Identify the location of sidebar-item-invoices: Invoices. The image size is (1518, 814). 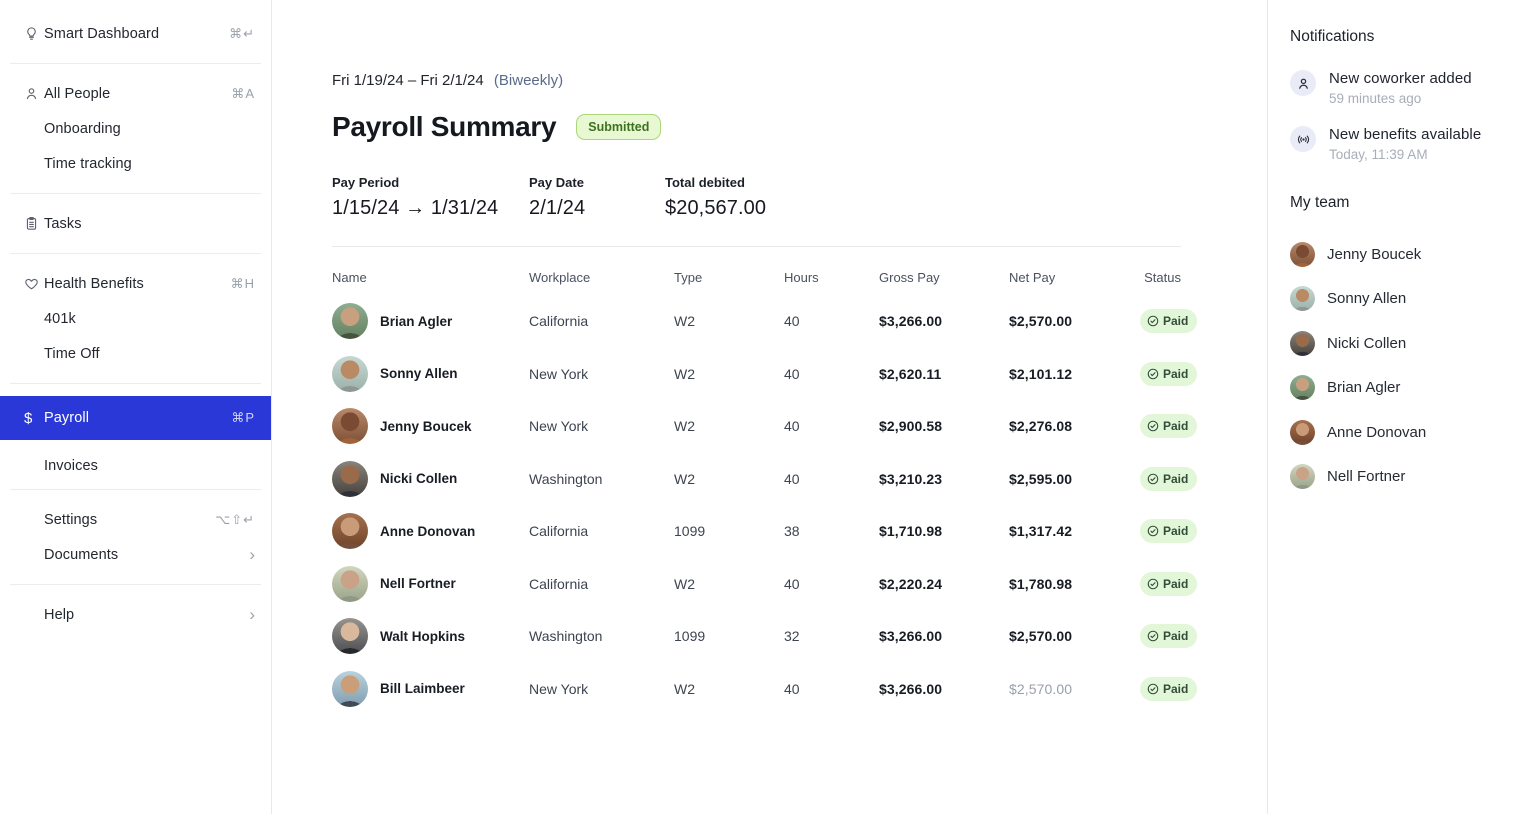
(135, 465).